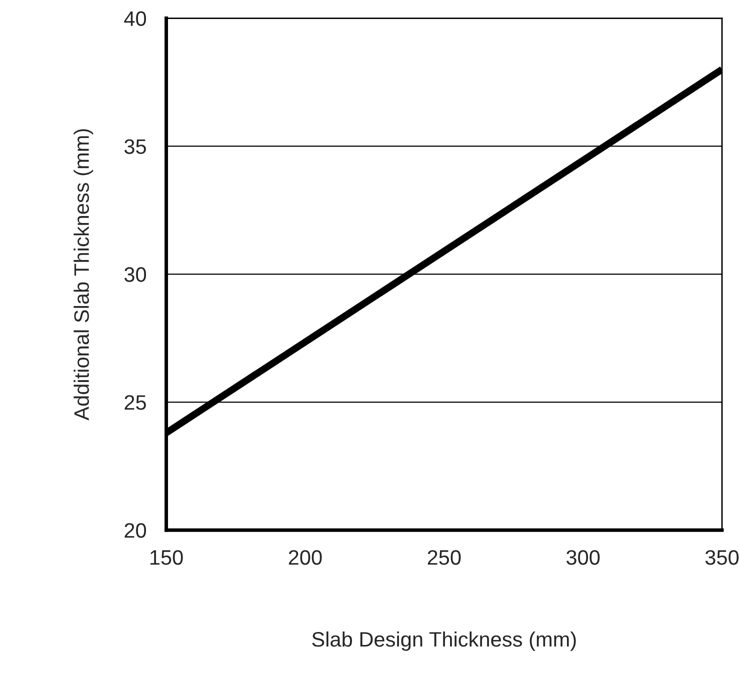 Image resolution: width=739 pixels, height=677 pixels. Describe the element at coordinates (135, 146) in the screenshot. I see `y-tick-label: 35` at that location.